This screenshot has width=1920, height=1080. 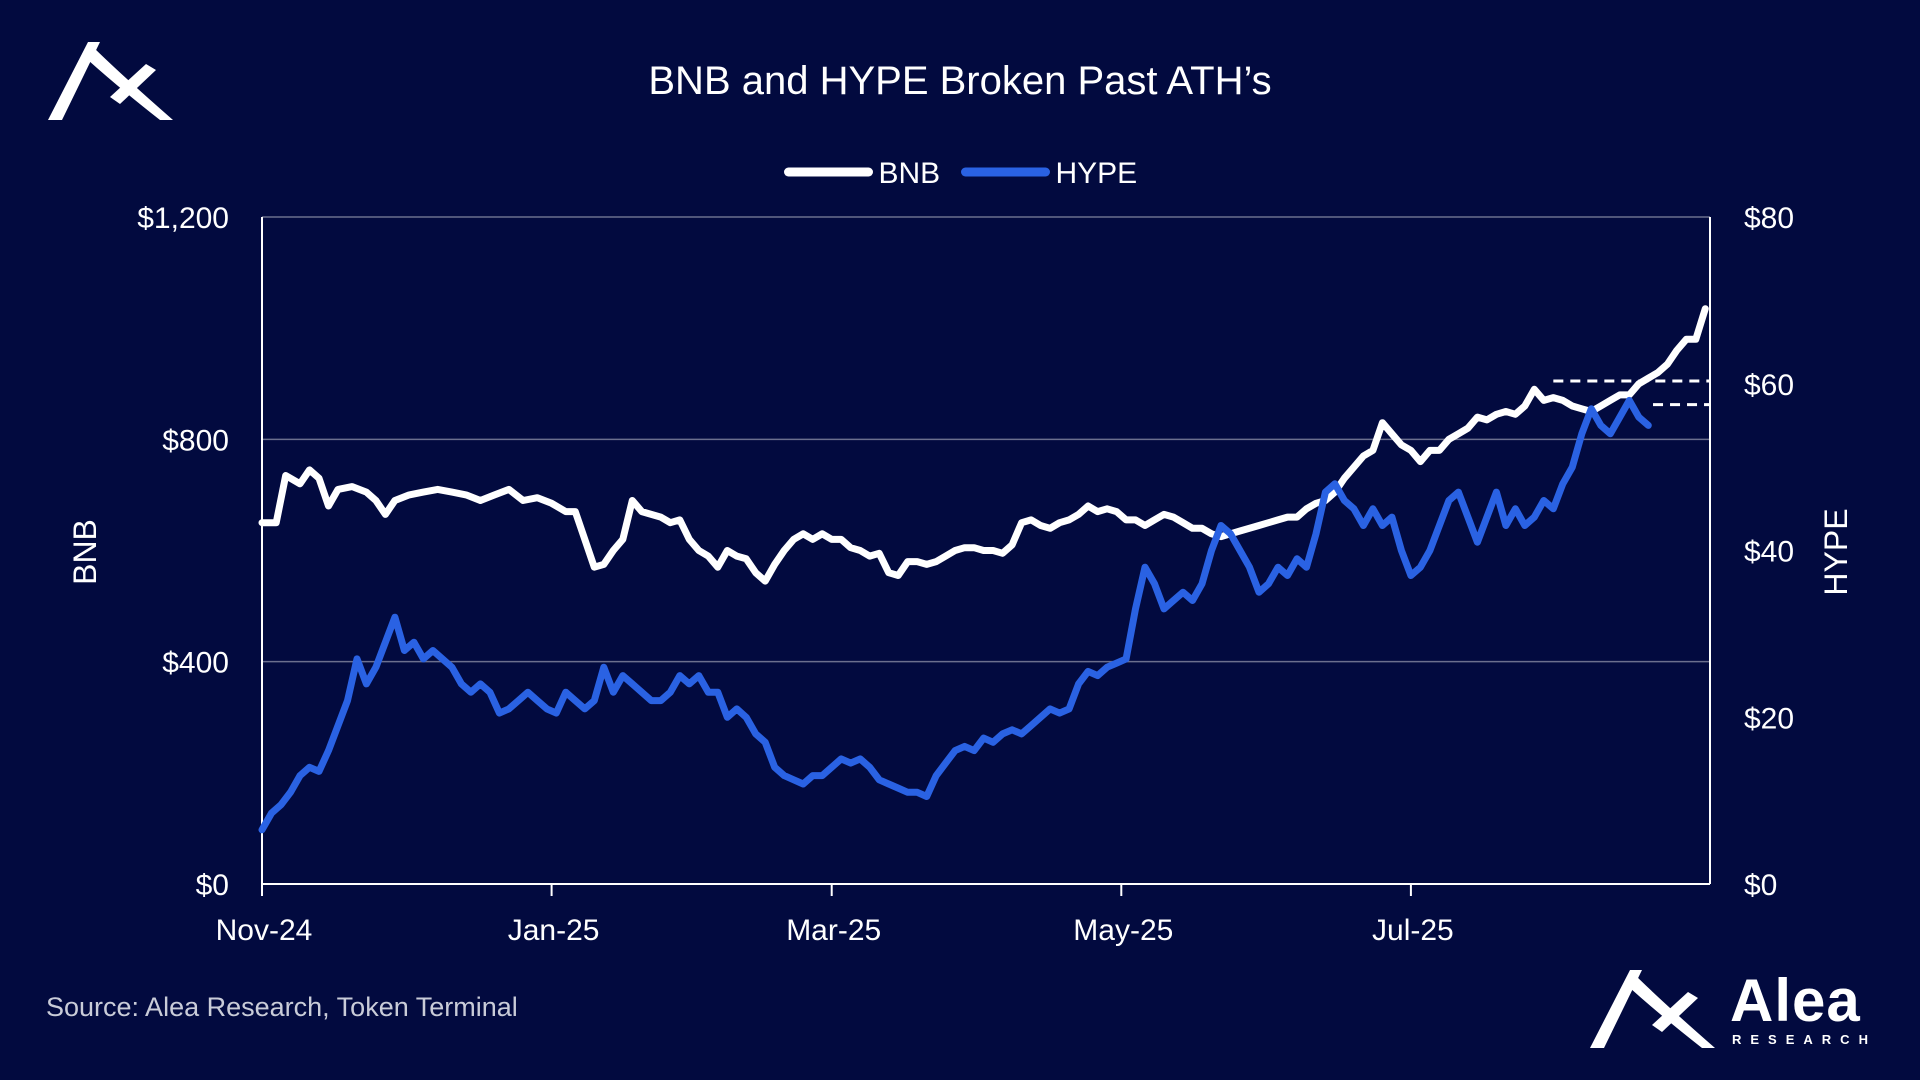 I want to click on legend-label-hype: HYPE, so click(x=1097, y=173).